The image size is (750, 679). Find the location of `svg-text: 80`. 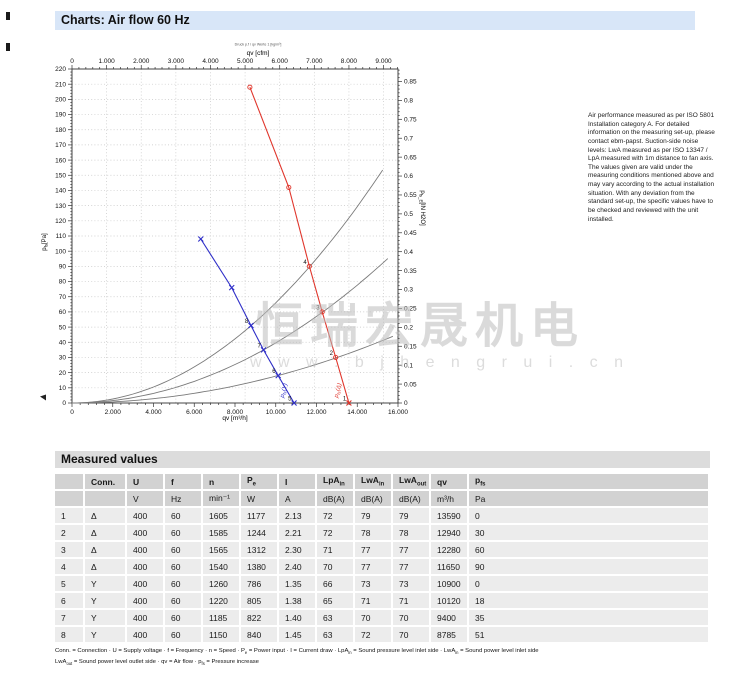

svg-text: 80 is located at coordinates (63, 282).